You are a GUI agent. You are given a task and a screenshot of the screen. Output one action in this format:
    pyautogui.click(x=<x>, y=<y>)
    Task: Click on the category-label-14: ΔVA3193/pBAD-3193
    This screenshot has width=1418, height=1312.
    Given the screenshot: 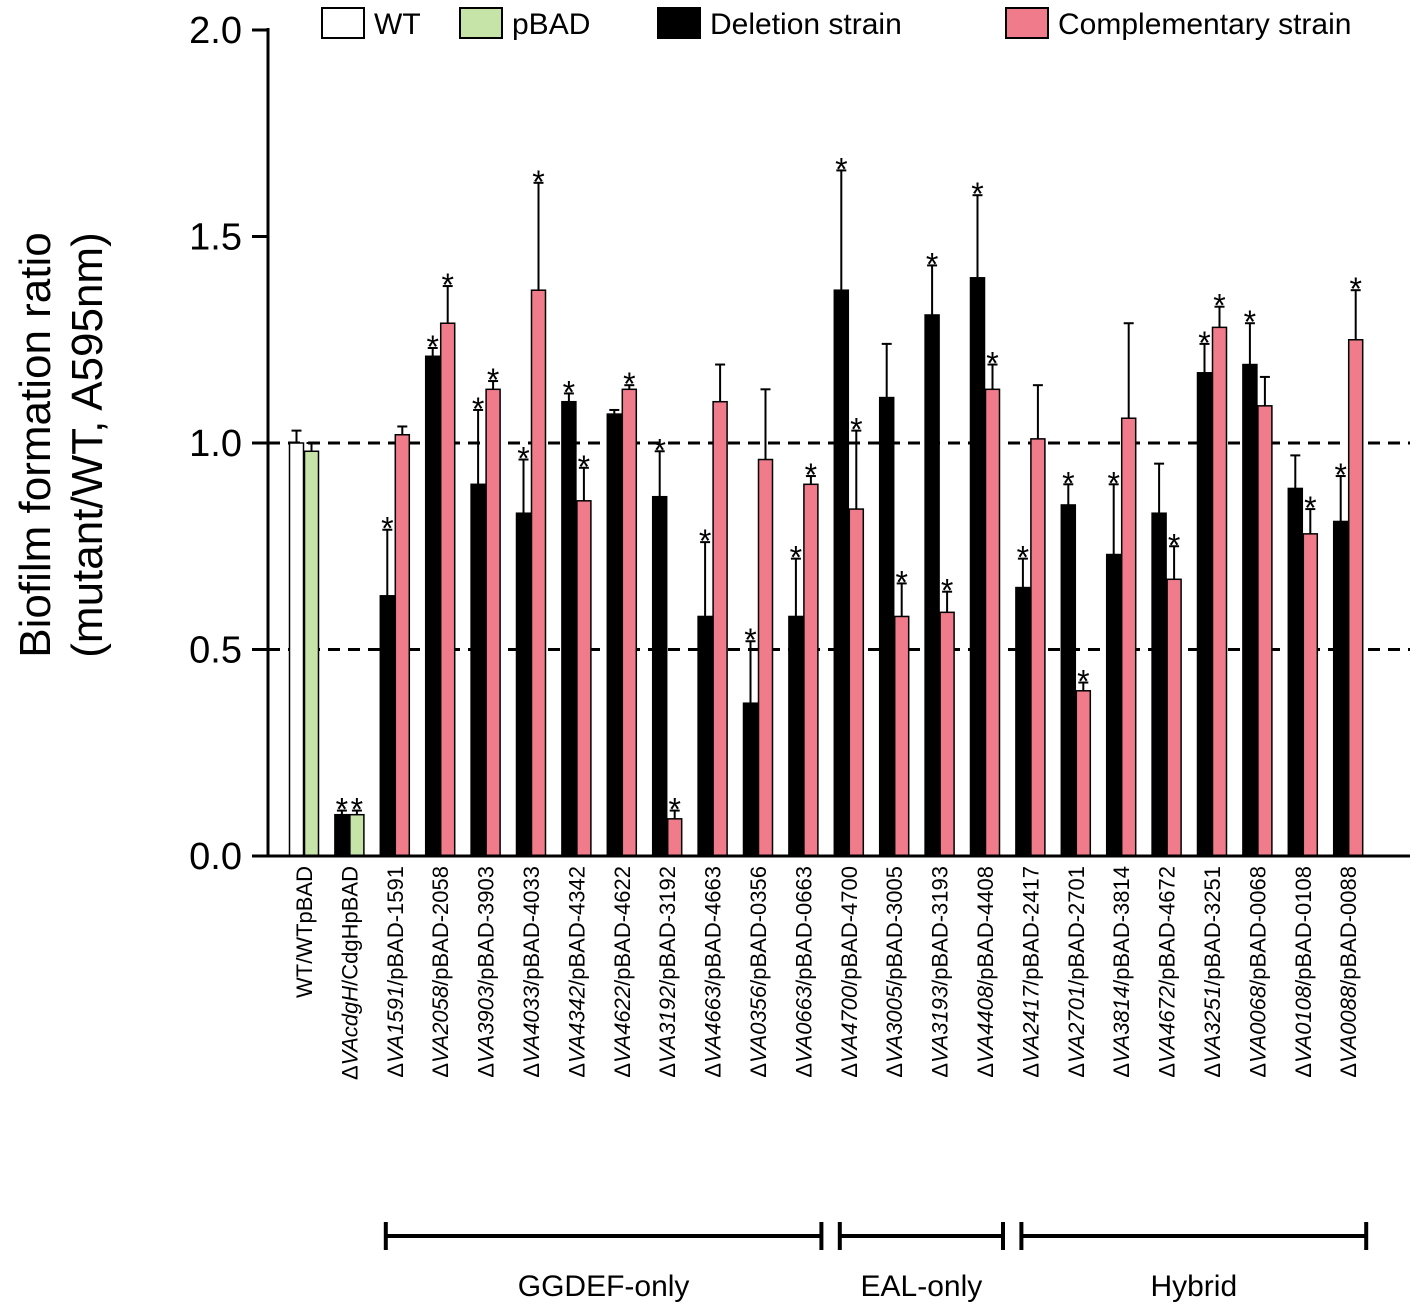 What is the action you would take?
    pyautogui.click(x=940, y=972)
    